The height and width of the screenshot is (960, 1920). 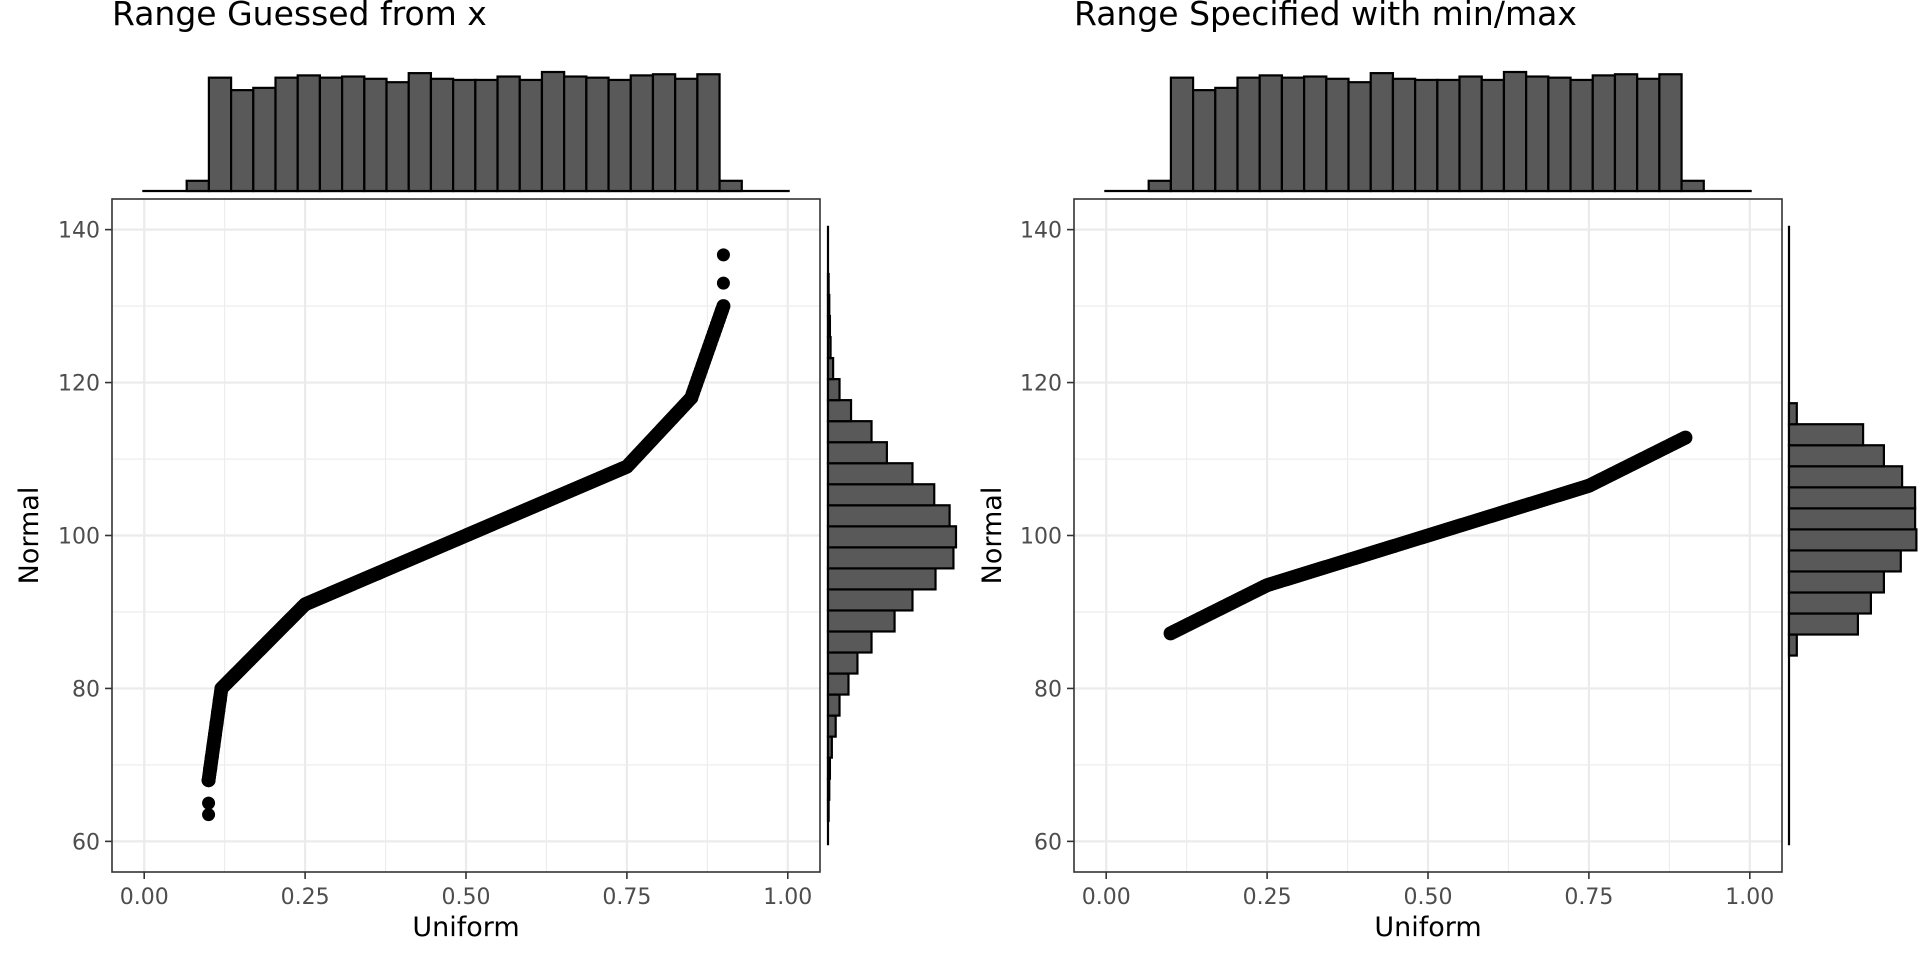 What do you see at coordinates (1041, 537) in the screenshot?
I see `y-tick-label: 100` at bounding box center [1041, 537].